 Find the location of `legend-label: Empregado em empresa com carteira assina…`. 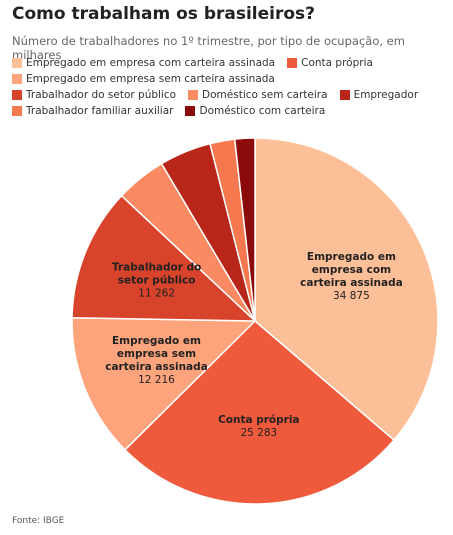

legend-label: Empregado em empresa com carteira assina… is located at coordinates (151, 63).